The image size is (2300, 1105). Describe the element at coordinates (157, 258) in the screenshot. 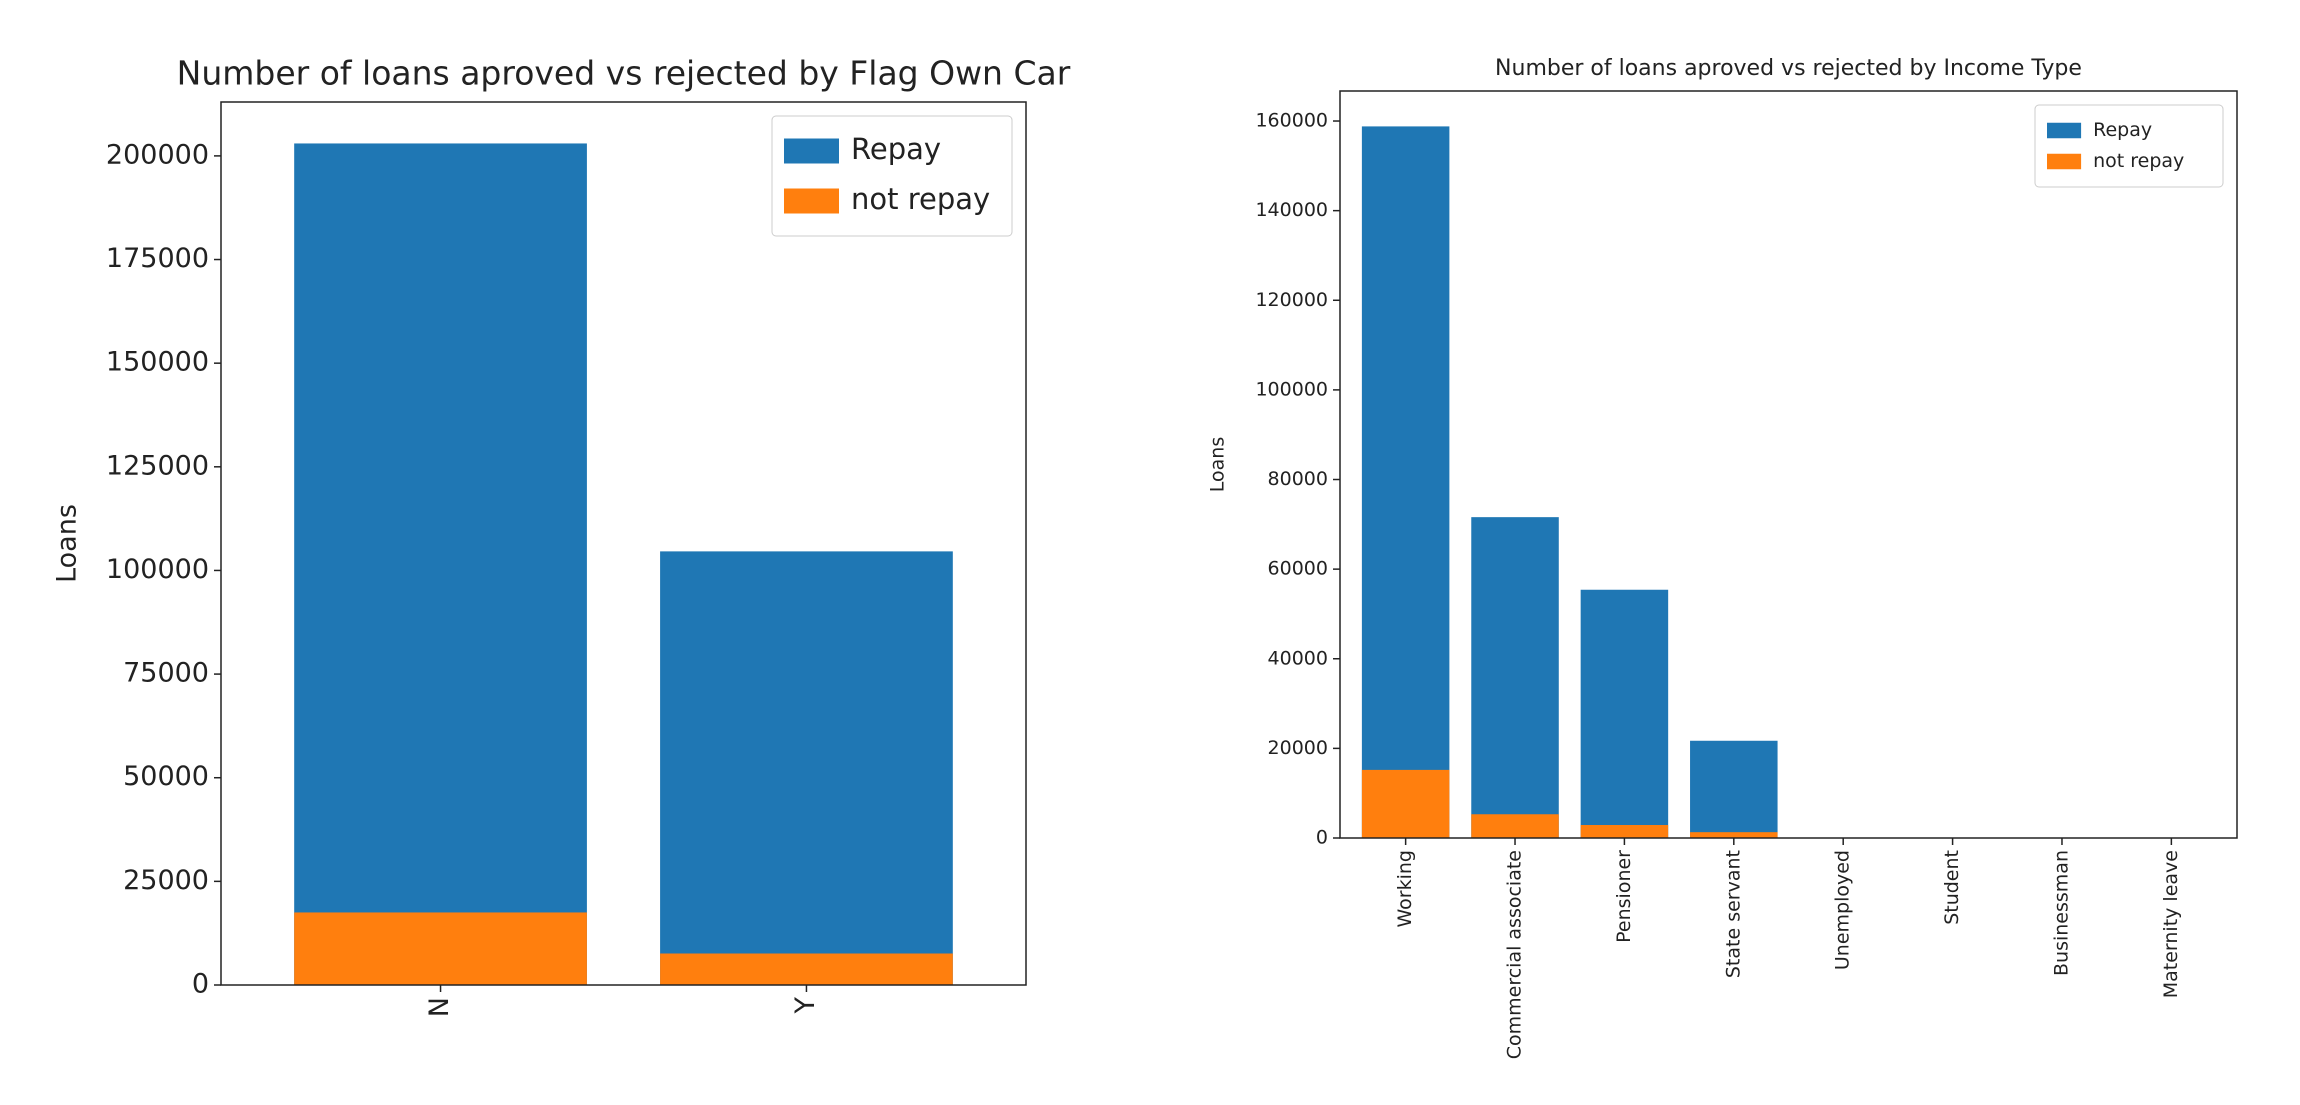

I see `y-tick-label: 175000` at that location.